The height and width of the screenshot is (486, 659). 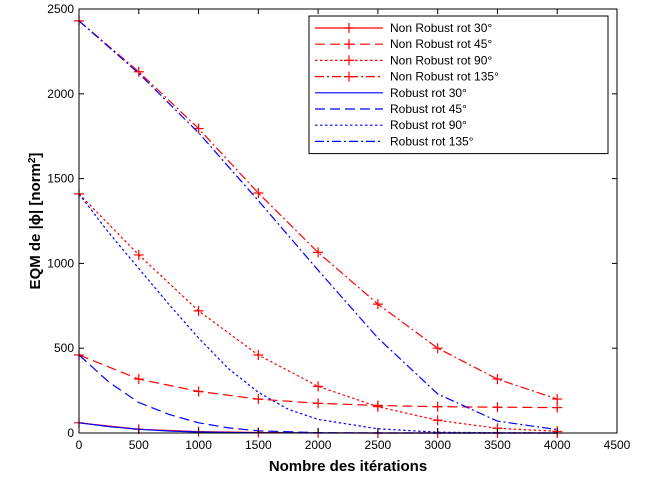 I want to click on y-tick-label: 500, so click(x=64, y=348).